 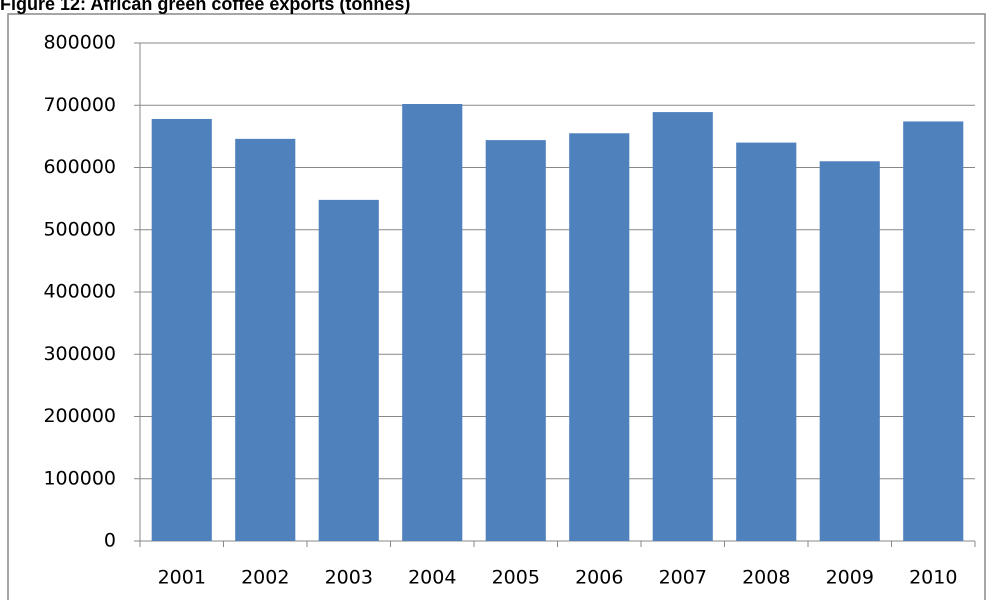 I want to click on y-tick-label: 100000, so click(x=79, y=478).